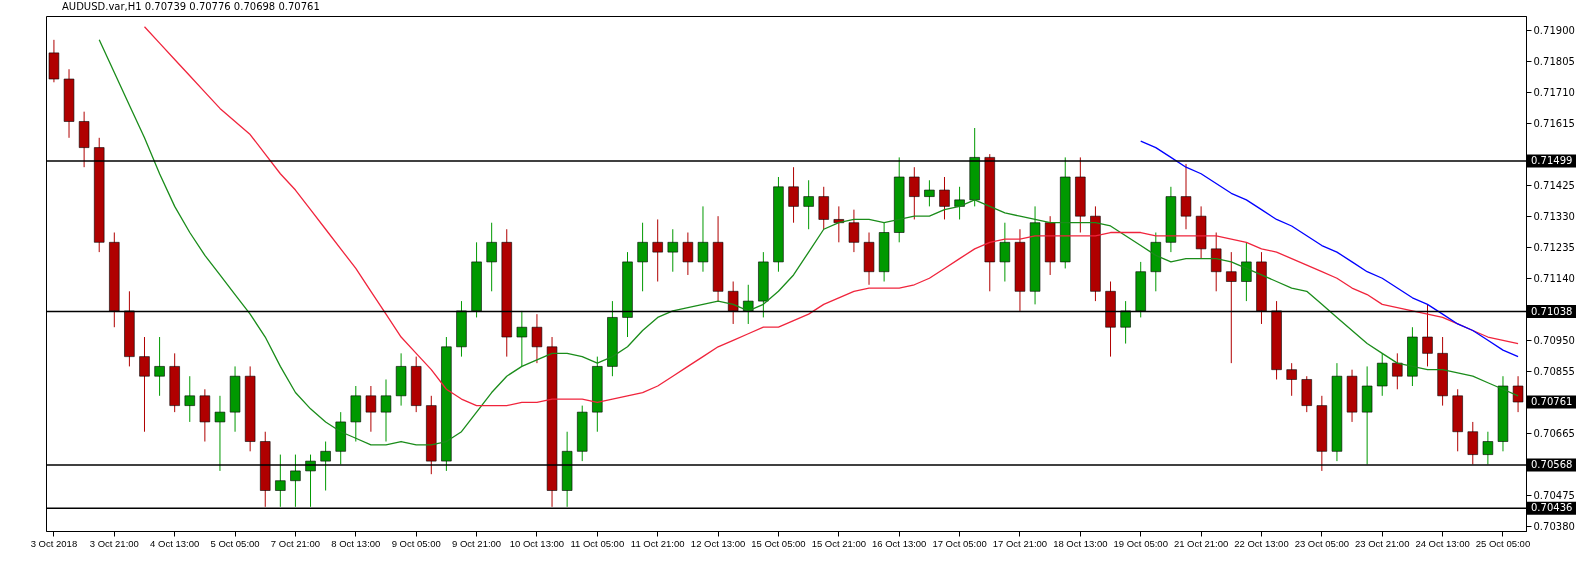  I want to click on y-tick-label: 0.71805, so click(1554, 61).